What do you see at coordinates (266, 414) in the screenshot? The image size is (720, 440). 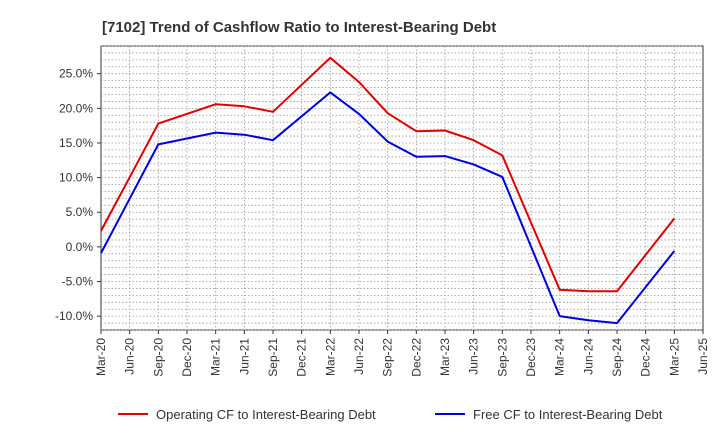 I see `legend-label-operating-cf: Operating CF to Interest-Bearing Debt` at bounding box center [266, 414].